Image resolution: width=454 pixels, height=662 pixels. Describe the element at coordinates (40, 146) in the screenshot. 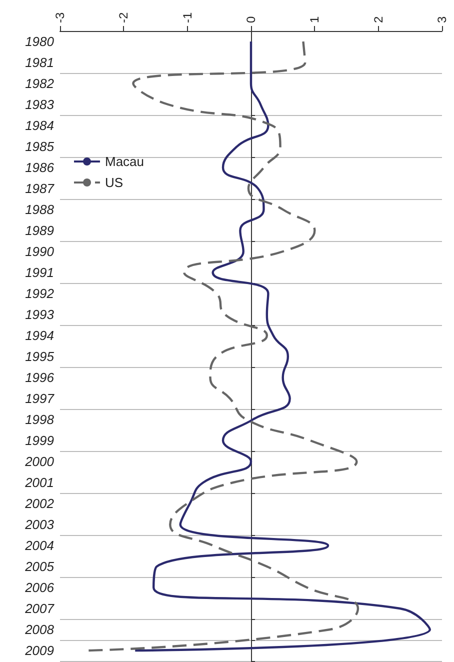

I see `y-tick-label: 1985` at that location.